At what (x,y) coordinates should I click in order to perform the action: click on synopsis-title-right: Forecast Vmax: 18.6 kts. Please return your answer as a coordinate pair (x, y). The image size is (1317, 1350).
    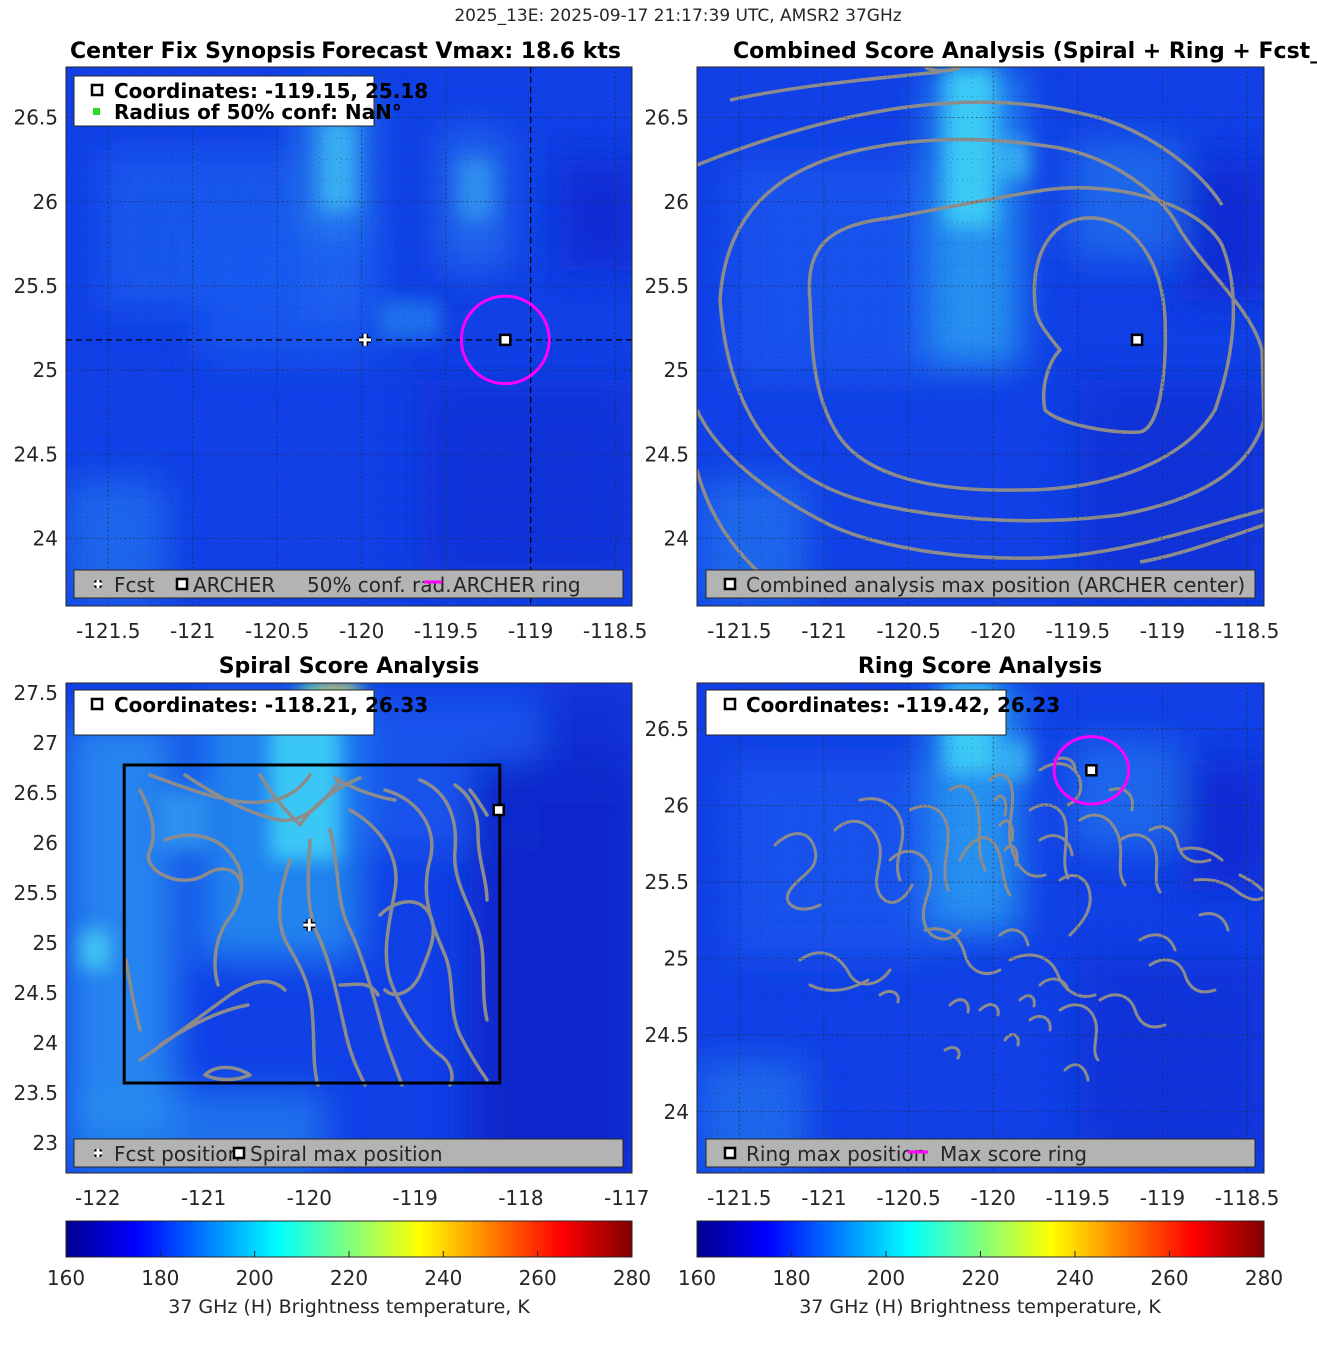
    Looking at the image, I should click on (471, 51).